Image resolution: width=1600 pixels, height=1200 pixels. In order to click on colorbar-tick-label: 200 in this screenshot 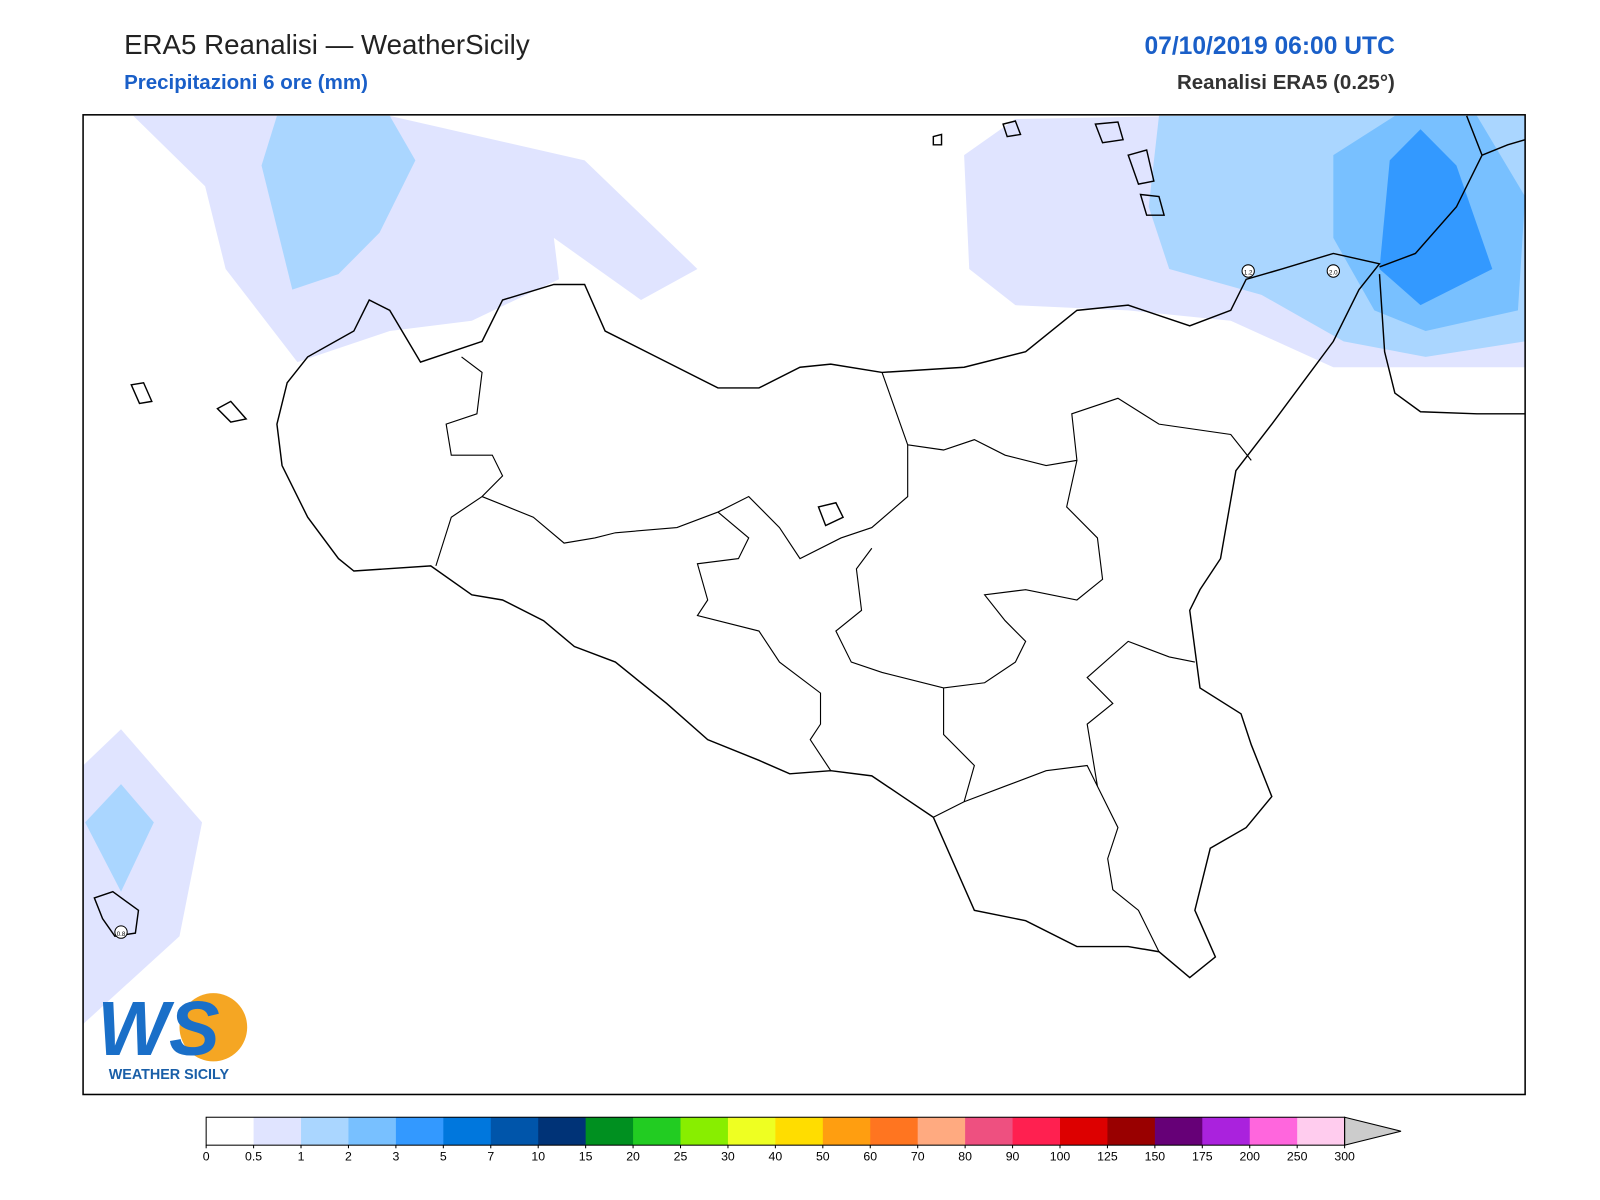, I will do `click(1249, 1157)`.